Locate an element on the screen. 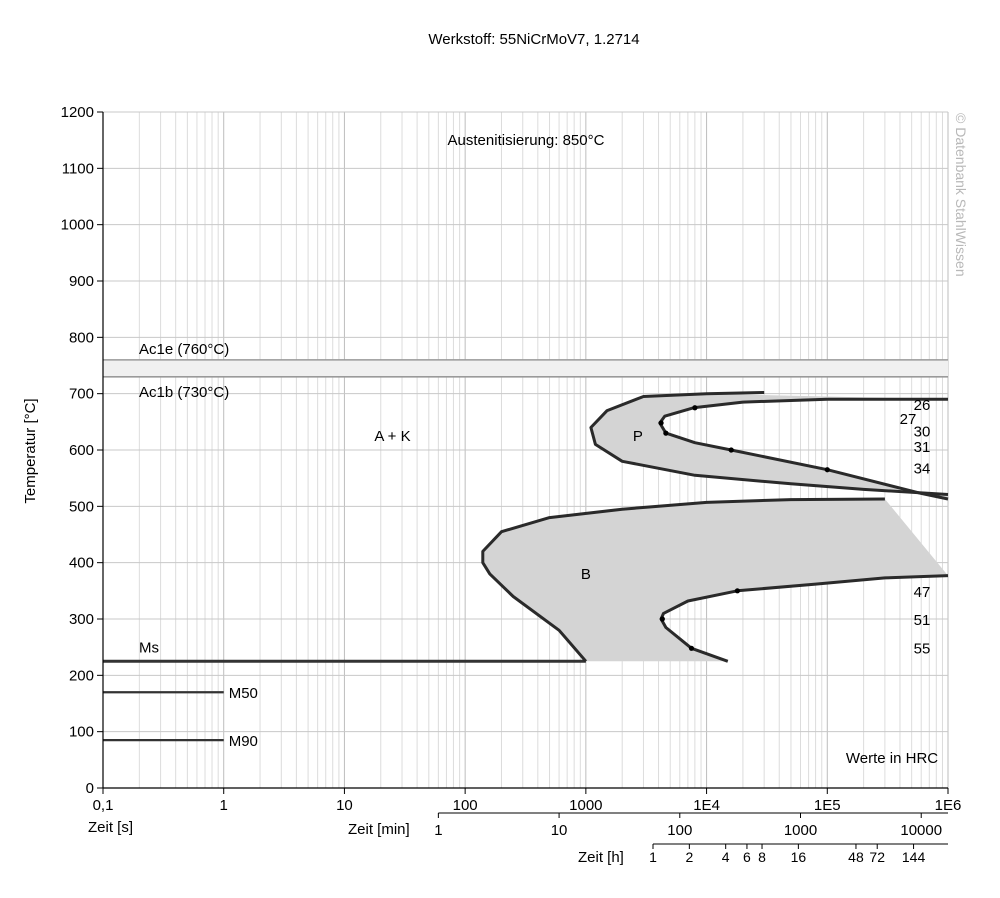 The height and width of the screenshot is (898, 1000). x-tick-label-hours: 48 is located at coordinates (856, 857).